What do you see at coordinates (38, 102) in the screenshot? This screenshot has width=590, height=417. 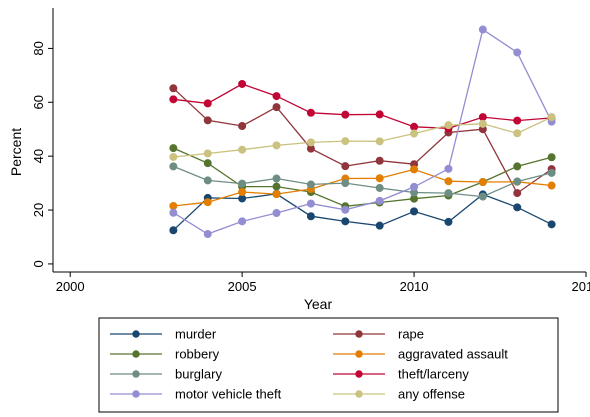 I see `y-tick-label: 60` at bounding box center [38, 102].